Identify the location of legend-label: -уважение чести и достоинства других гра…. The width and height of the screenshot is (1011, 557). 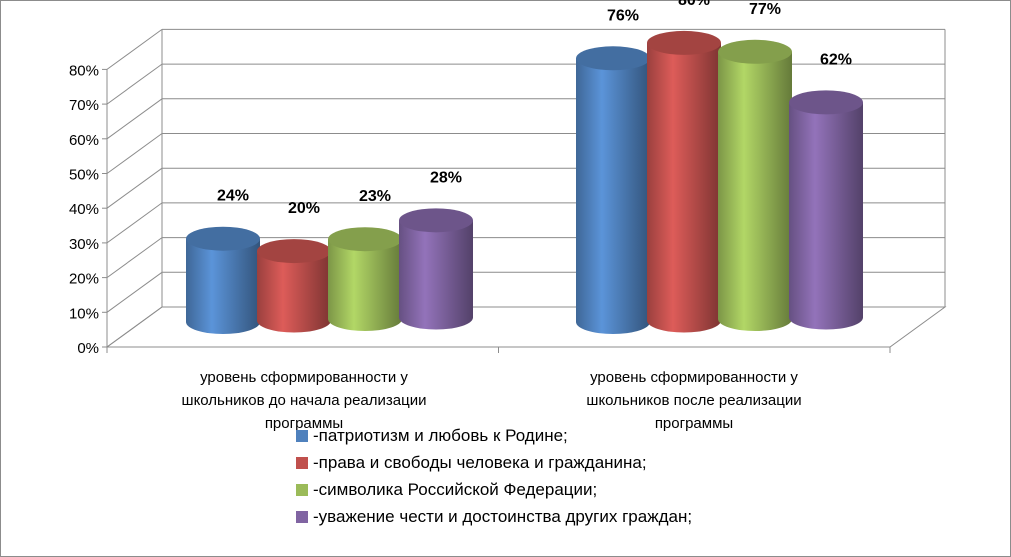
(503, 516).